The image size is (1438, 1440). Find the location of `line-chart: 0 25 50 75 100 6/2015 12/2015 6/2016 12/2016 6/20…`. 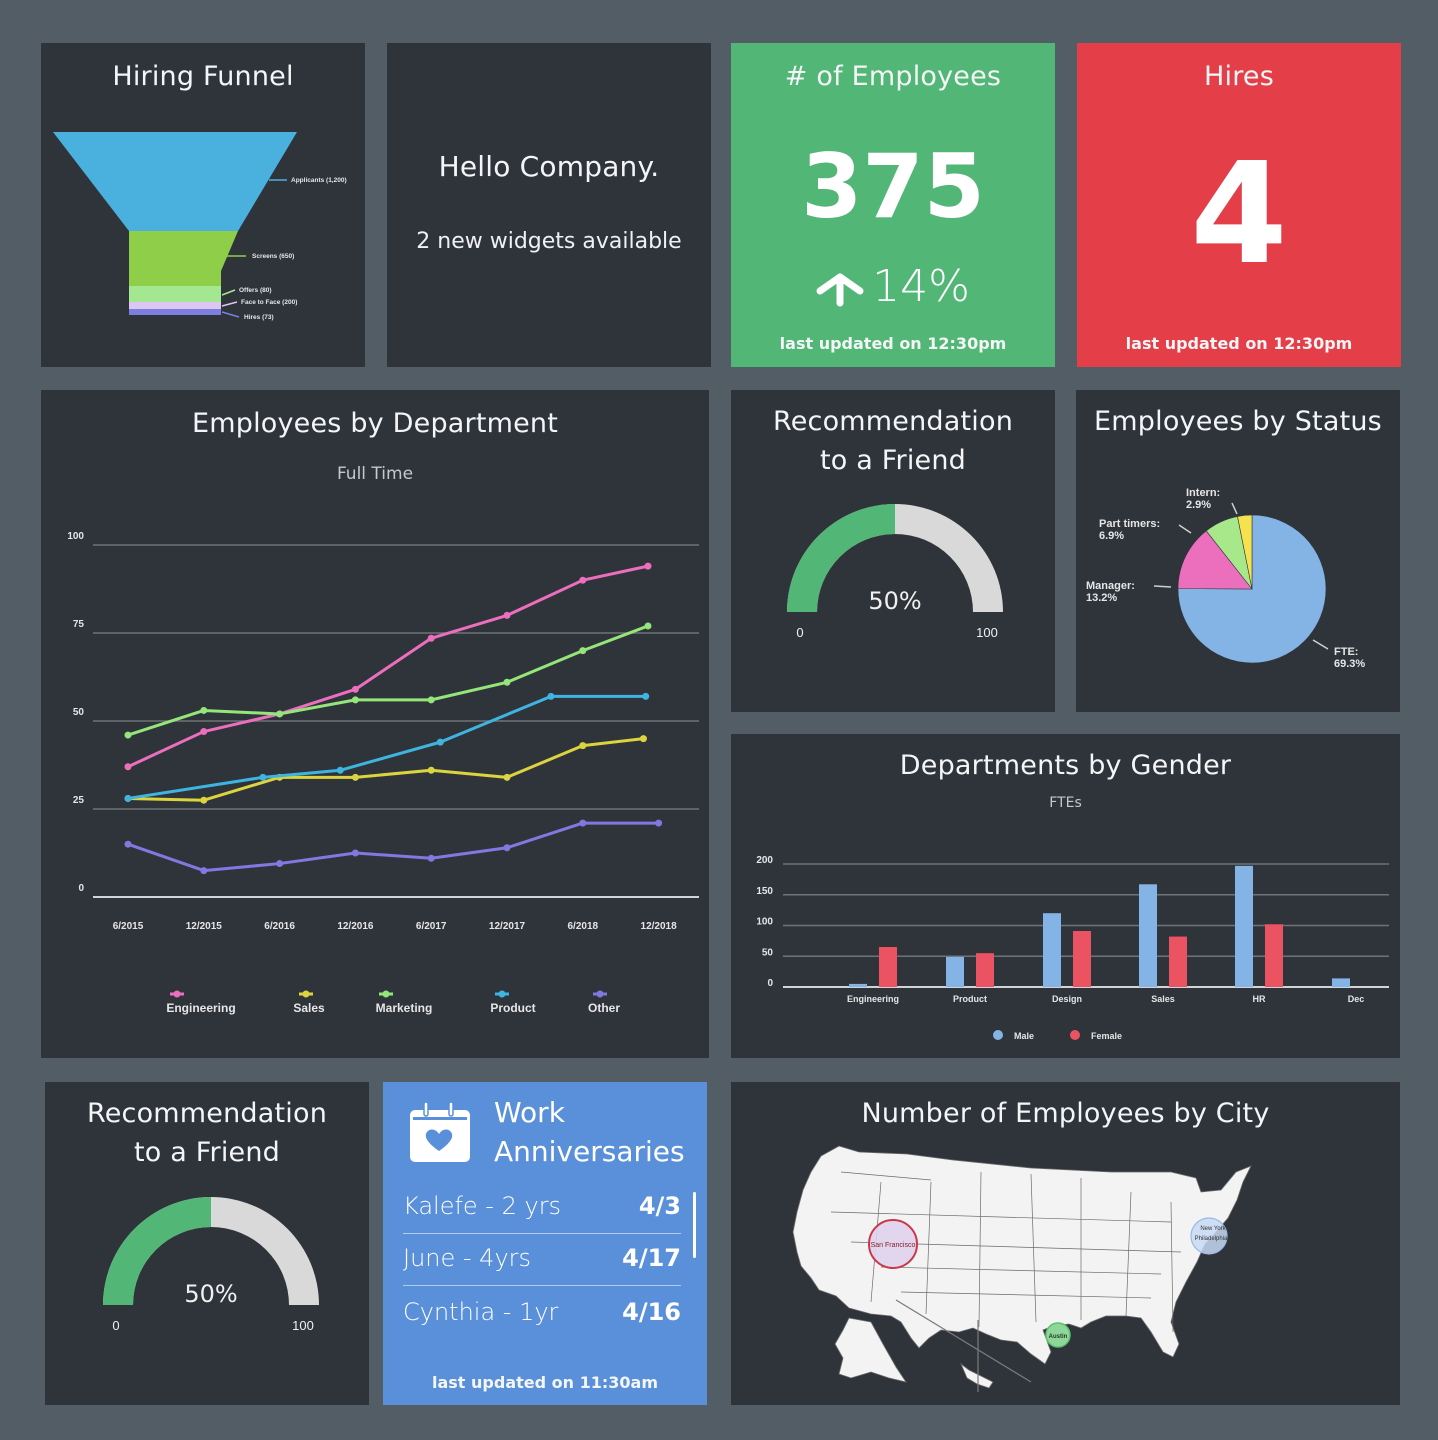

line-chart: 0 25 50 75 100 6/2015 12/2015 6/2016 12/2016 6/20… is located at coordinates (383, 773).